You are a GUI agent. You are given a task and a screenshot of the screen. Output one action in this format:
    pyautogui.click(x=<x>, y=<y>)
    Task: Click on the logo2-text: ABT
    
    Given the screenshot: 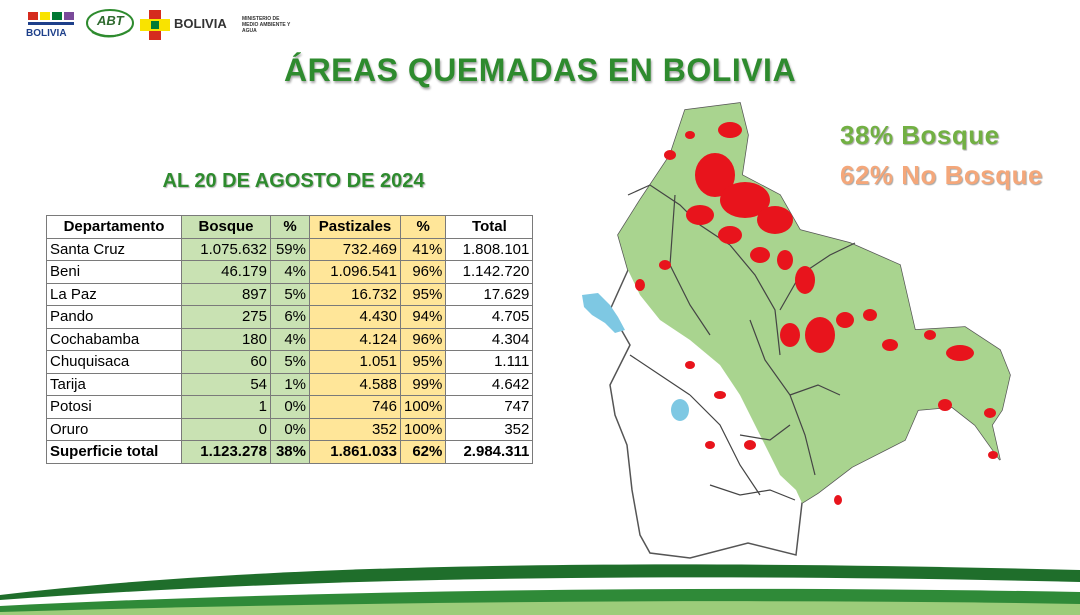 What is the action you would take?
    pyautogui.click(x=110, y=20)
    